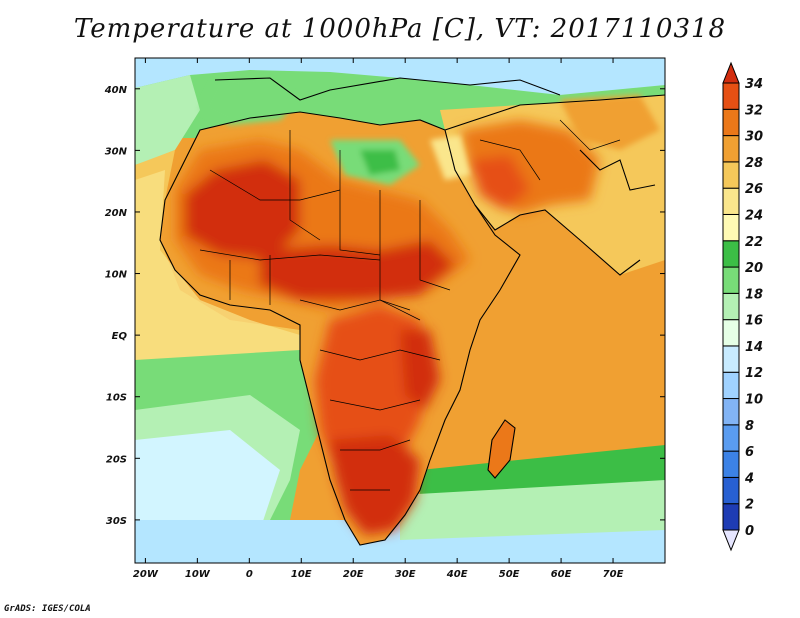 The width and height of the screenshot is (800, 618). What do you see at coordinates (116, 306) in the screenshot?
I see `latitude-labels: 40N 30N 20N 10N EQ 10S 20S 30S` at bounding box center [116, 306].